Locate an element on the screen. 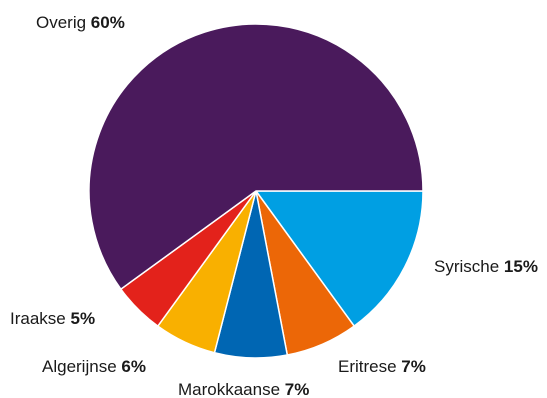 The width and height of the screenshot is (547, 398). slice-label-name: Marokkaanse is located at coordinates (231, 389).